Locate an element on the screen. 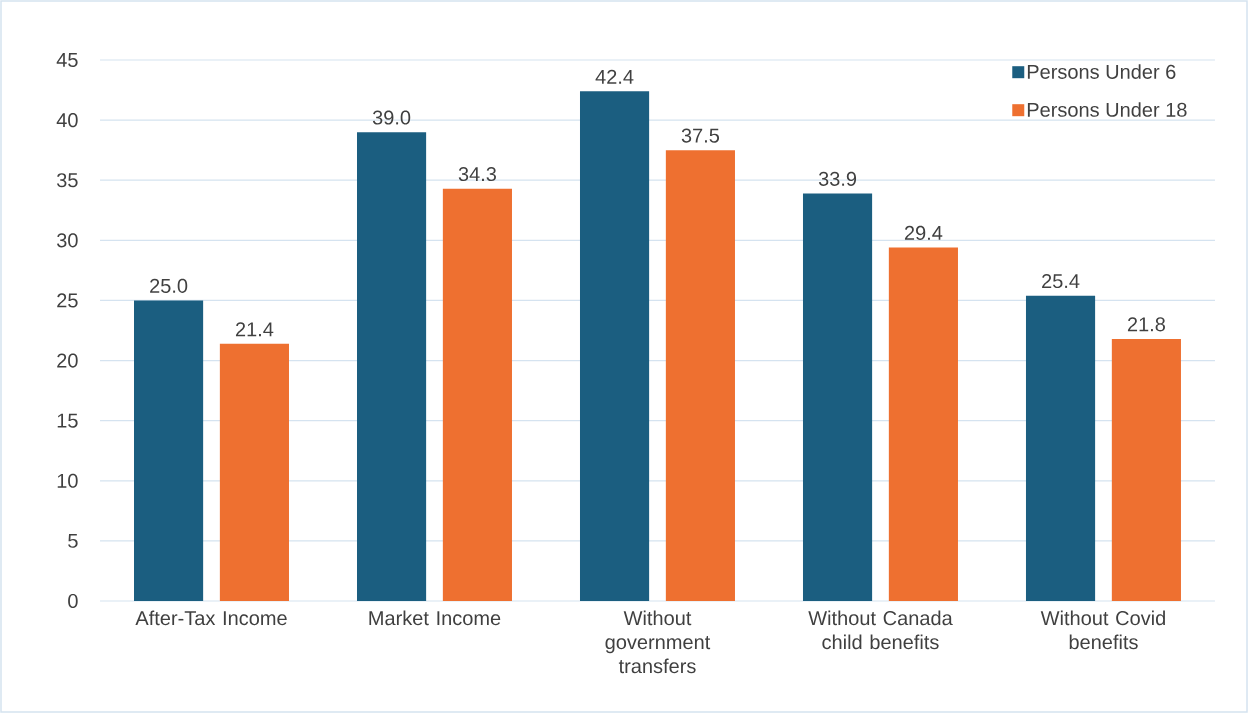  x-tick-label: Without Canada child benefits is located at coordinates (880, 630).